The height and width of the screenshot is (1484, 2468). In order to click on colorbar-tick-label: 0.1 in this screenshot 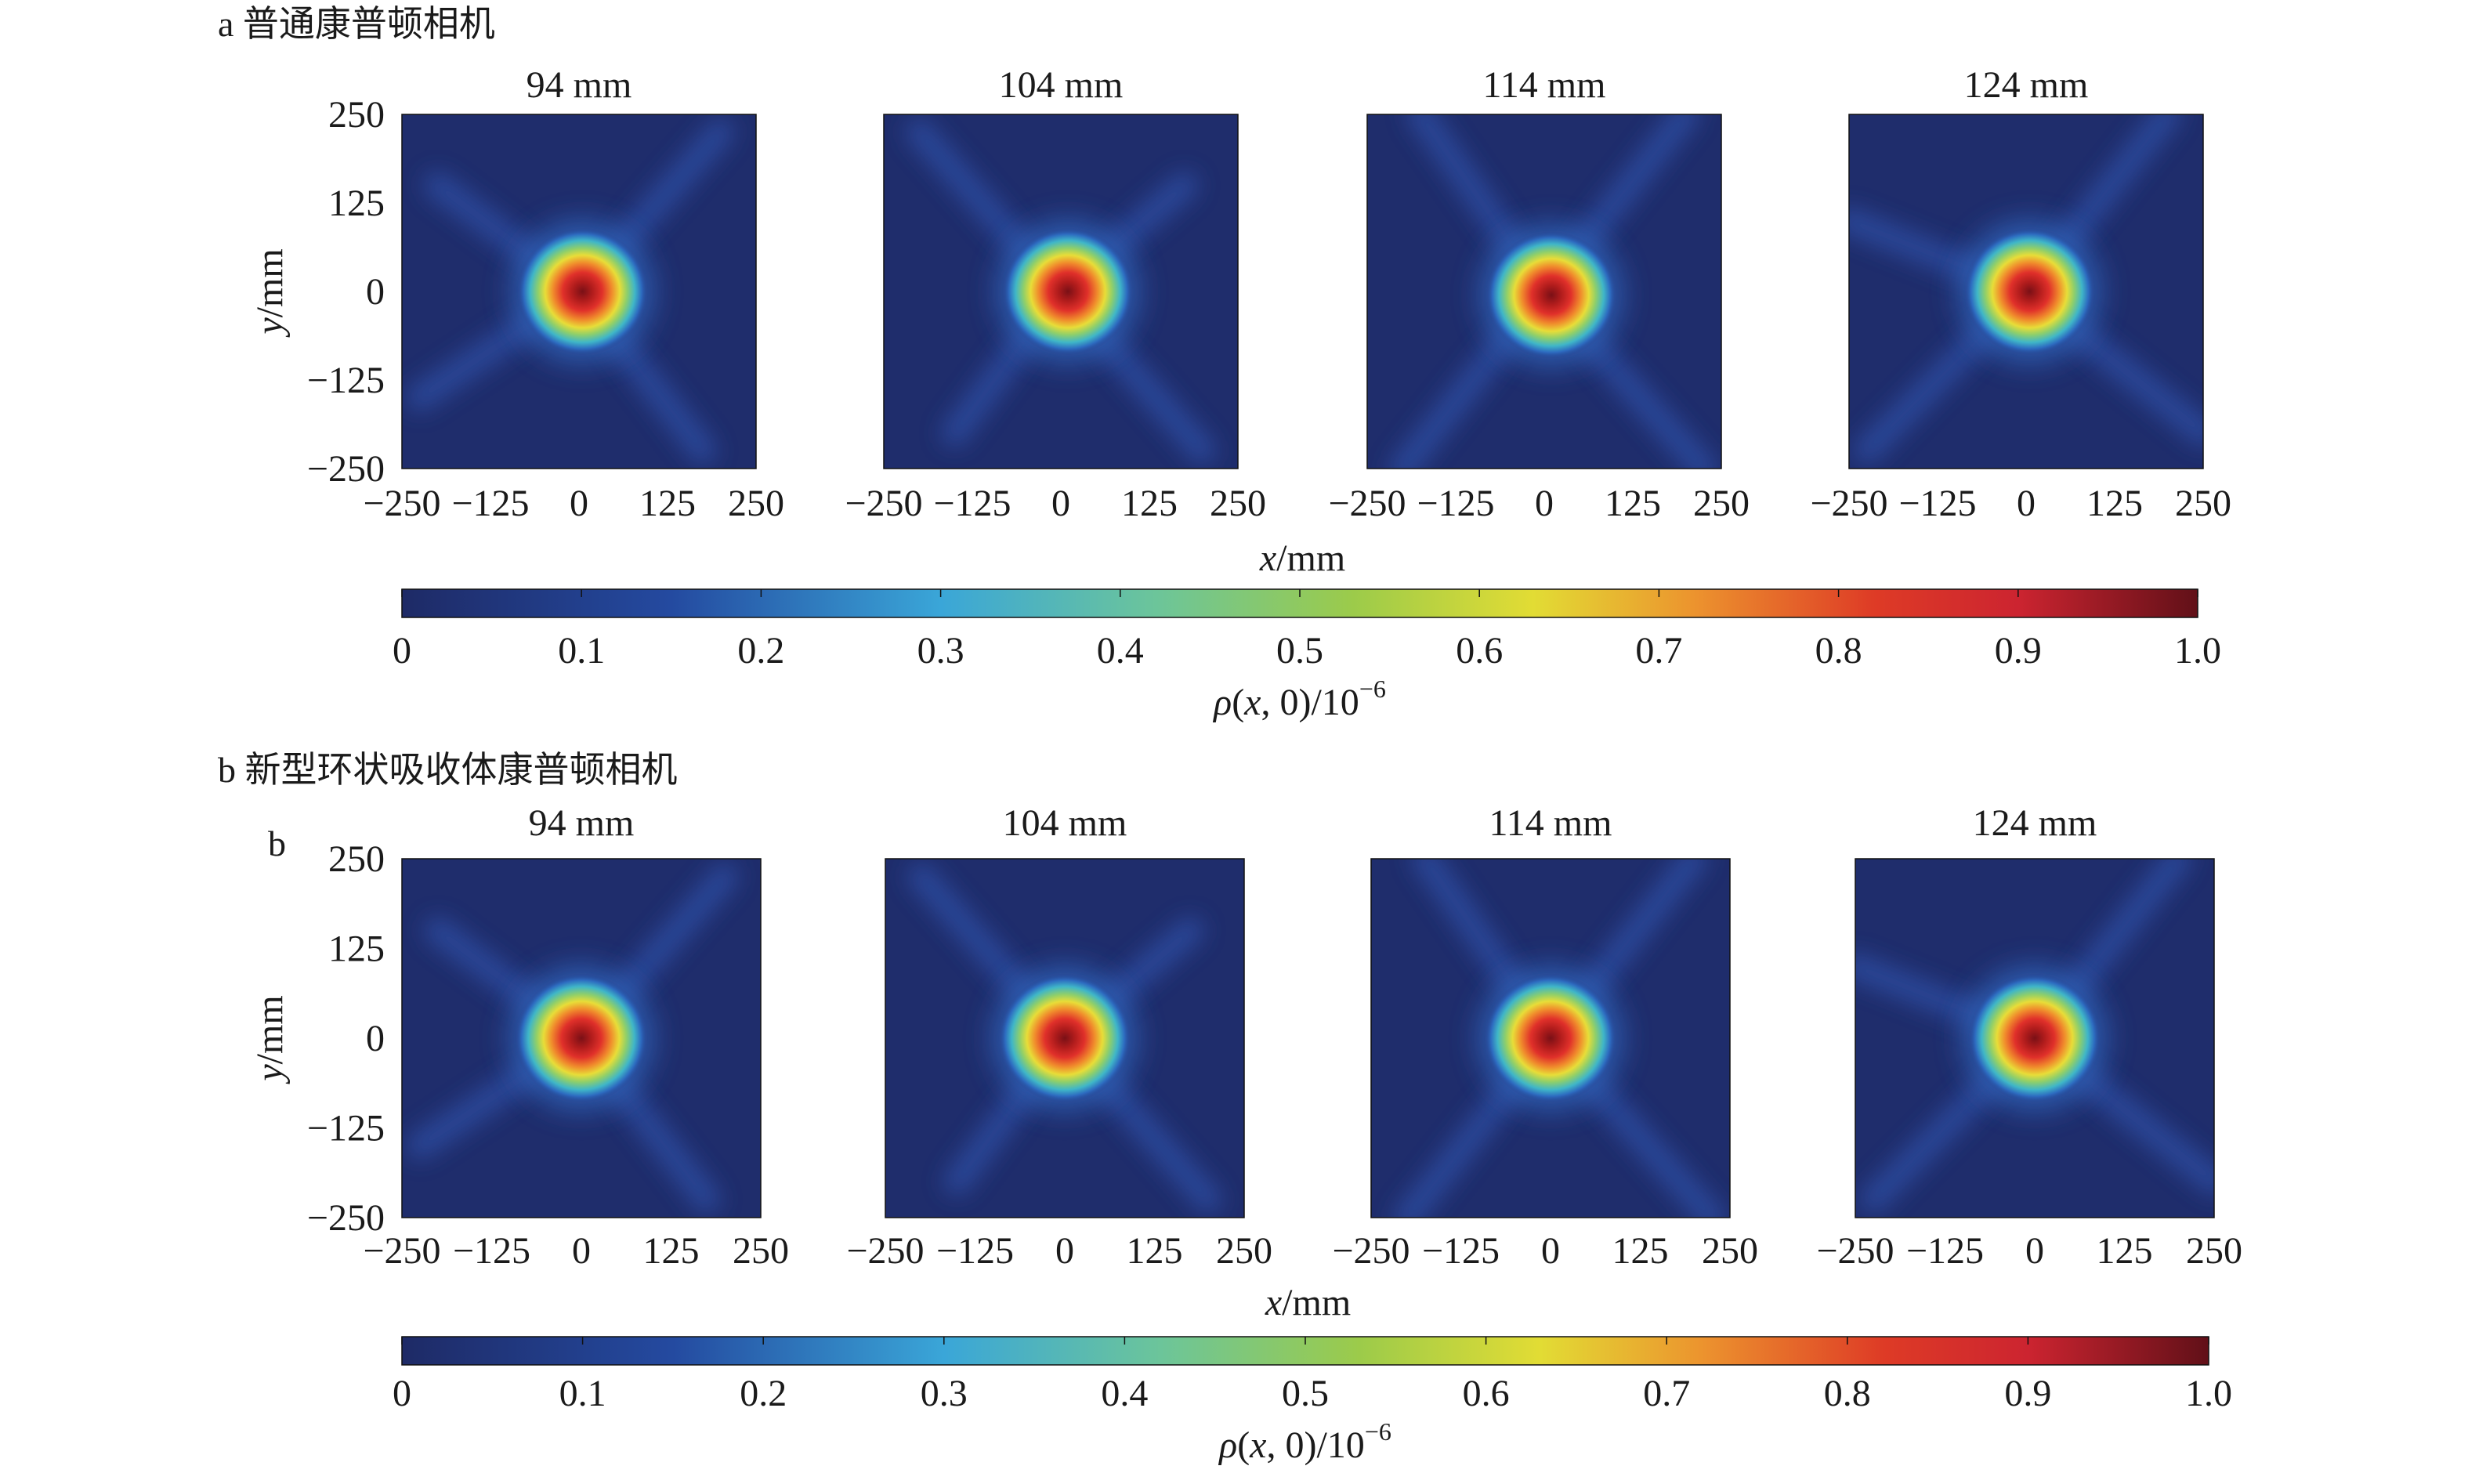, I will do `click(581, 650)`.